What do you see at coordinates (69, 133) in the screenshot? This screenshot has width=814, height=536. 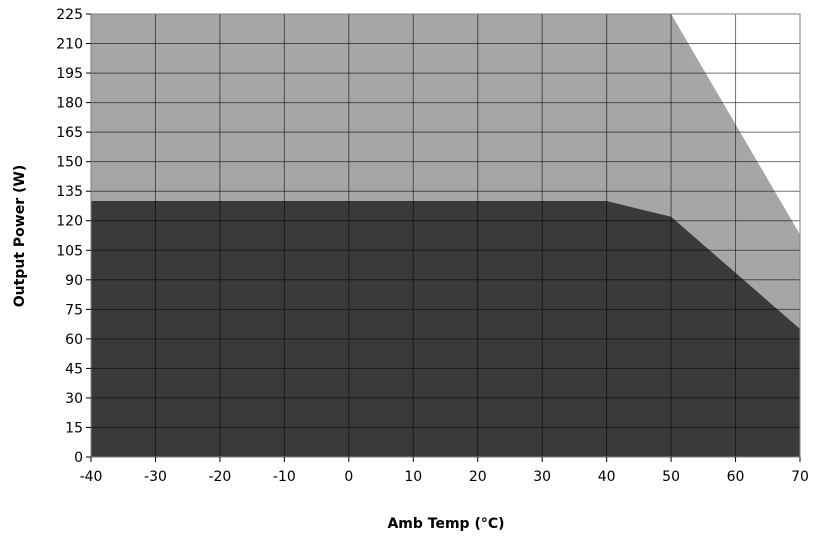 I see `y-tick-label: 165` at bounding box center [69, 133].